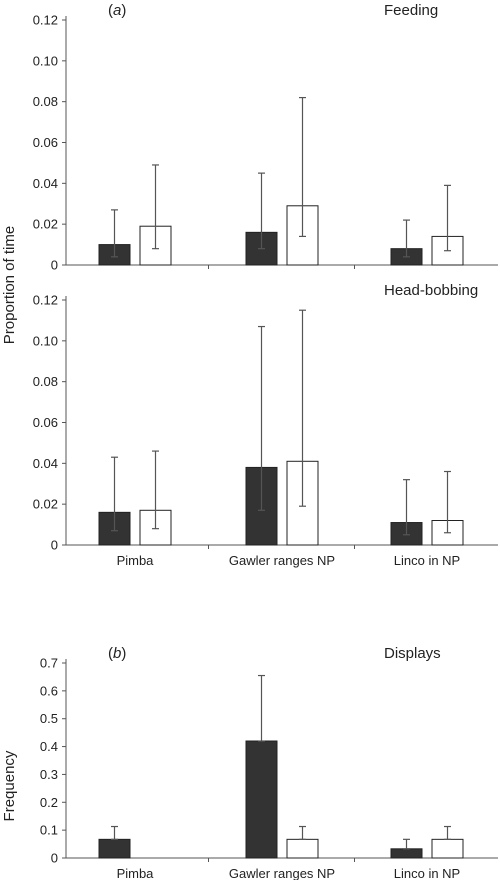 The image size is (500, 880). I want to click on y-tick-label: 0.7, so click(49, 663).